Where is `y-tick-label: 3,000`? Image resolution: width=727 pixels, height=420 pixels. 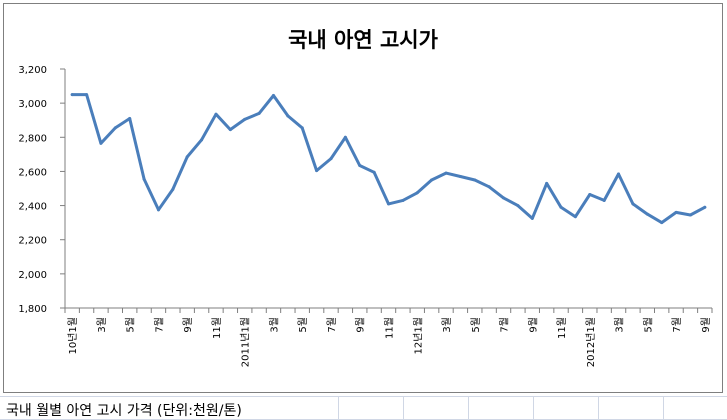
y-tick-label: 3,000 is located at coordinates (32, 104).